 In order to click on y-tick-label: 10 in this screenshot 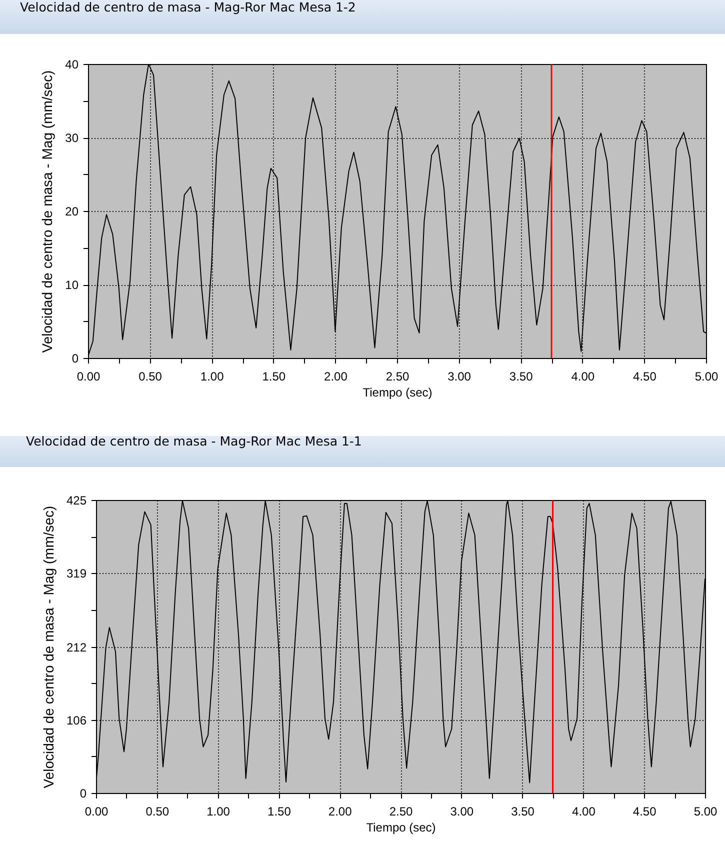, I will do `click(72, 285)`.